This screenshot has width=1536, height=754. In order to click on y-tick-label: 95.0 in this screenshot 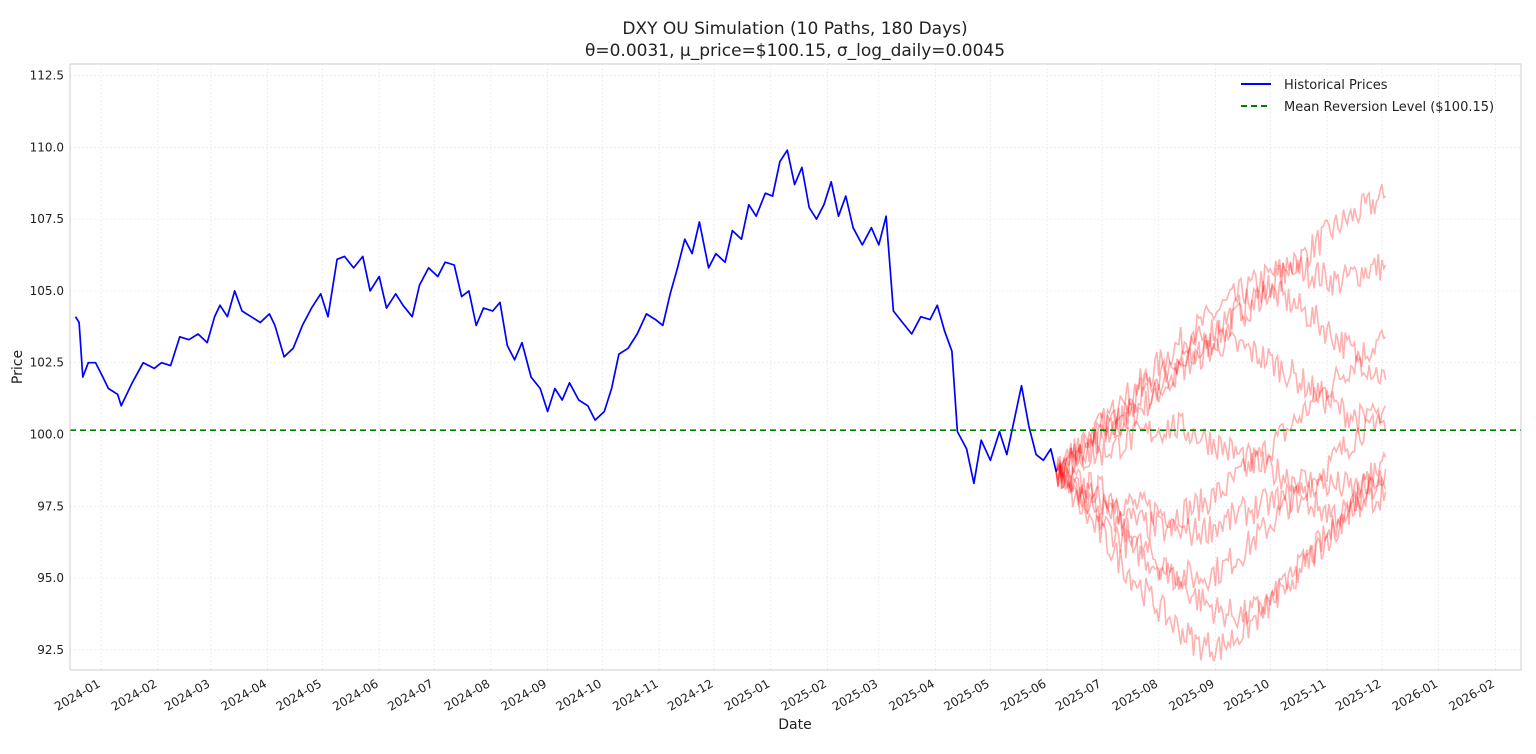, I will do `click(50, 578)`.